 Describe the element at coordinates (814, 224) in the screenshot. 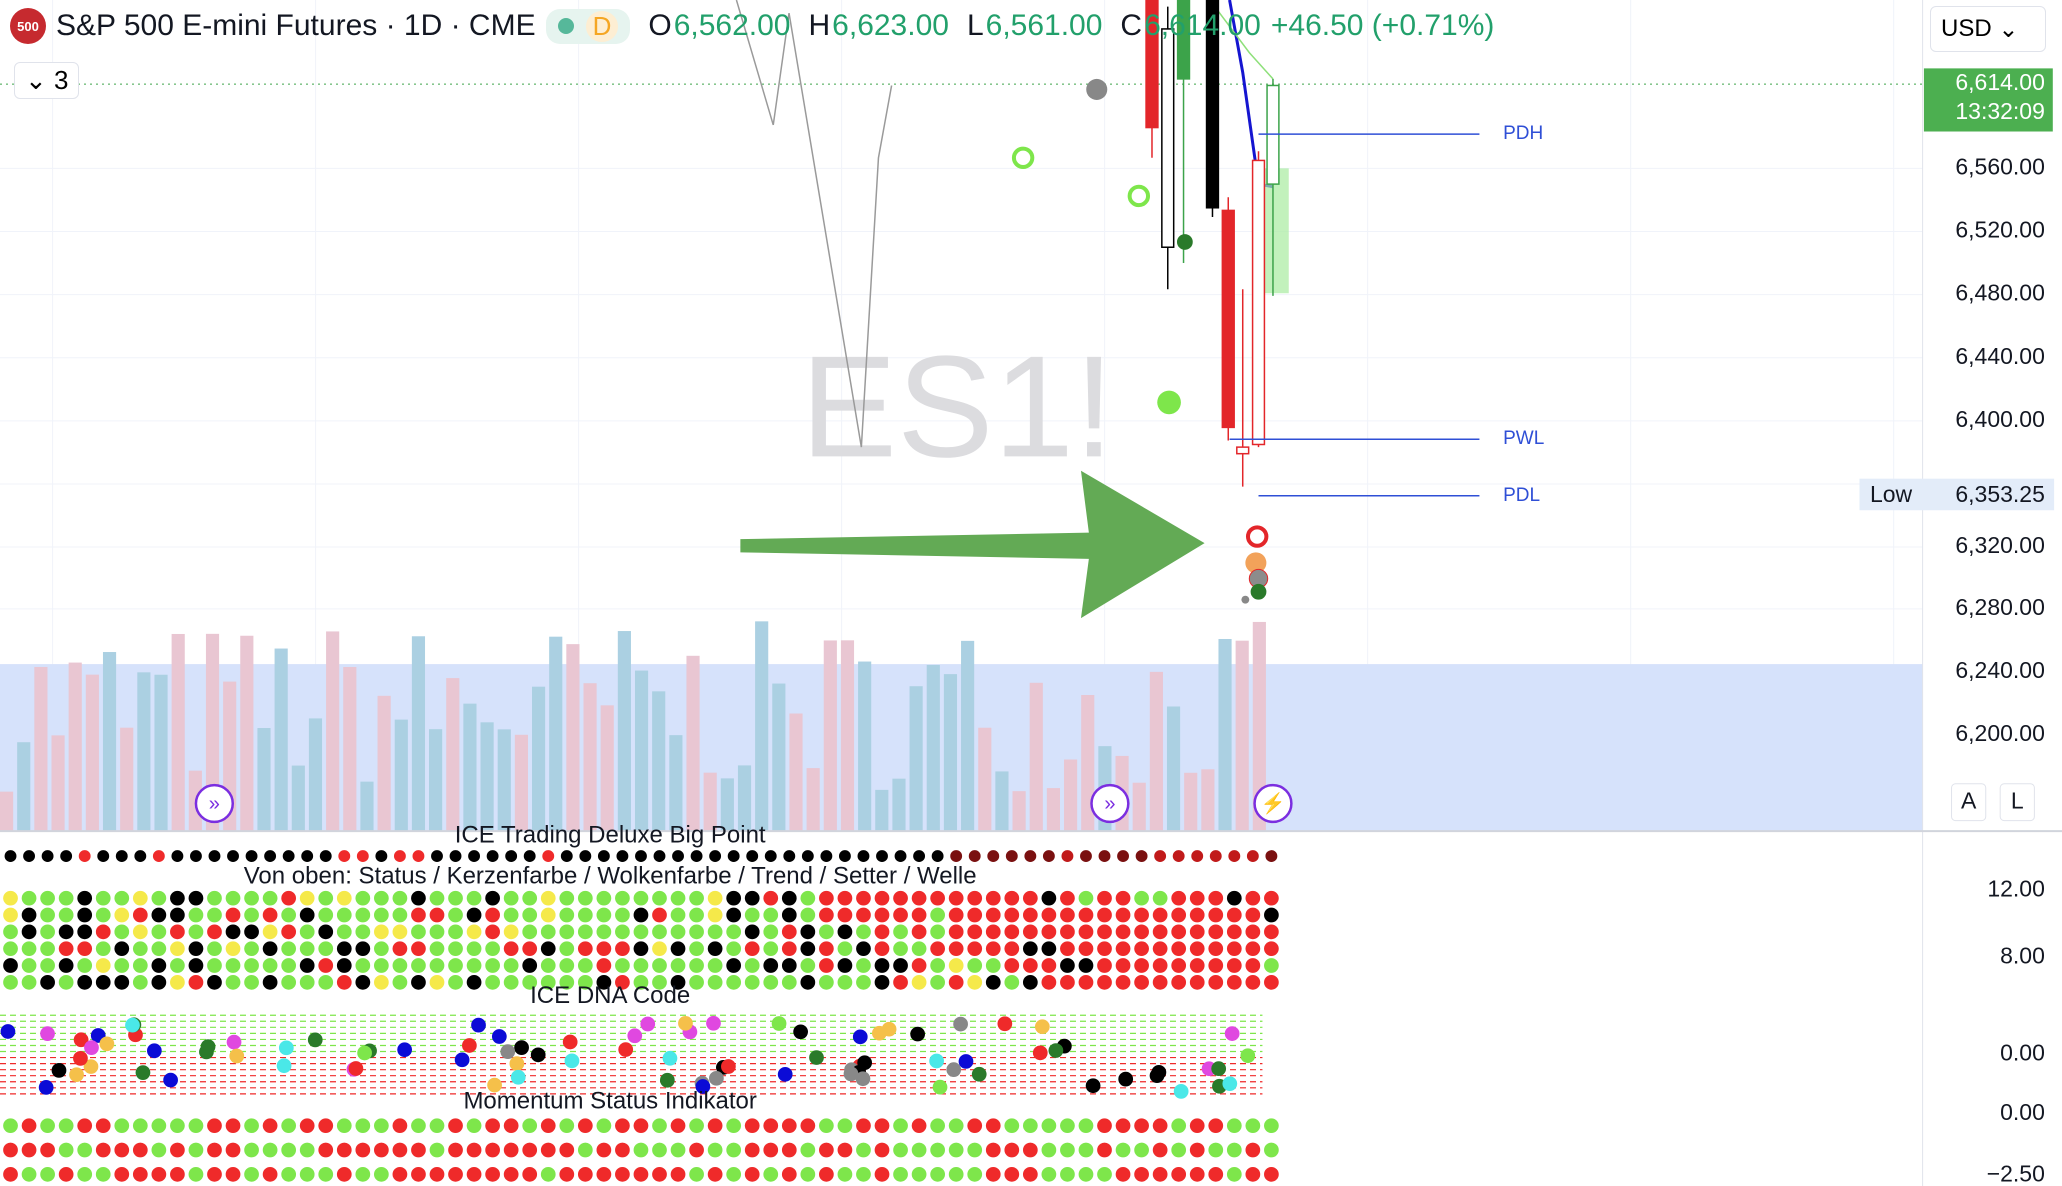

I see `trend-line` at that location.